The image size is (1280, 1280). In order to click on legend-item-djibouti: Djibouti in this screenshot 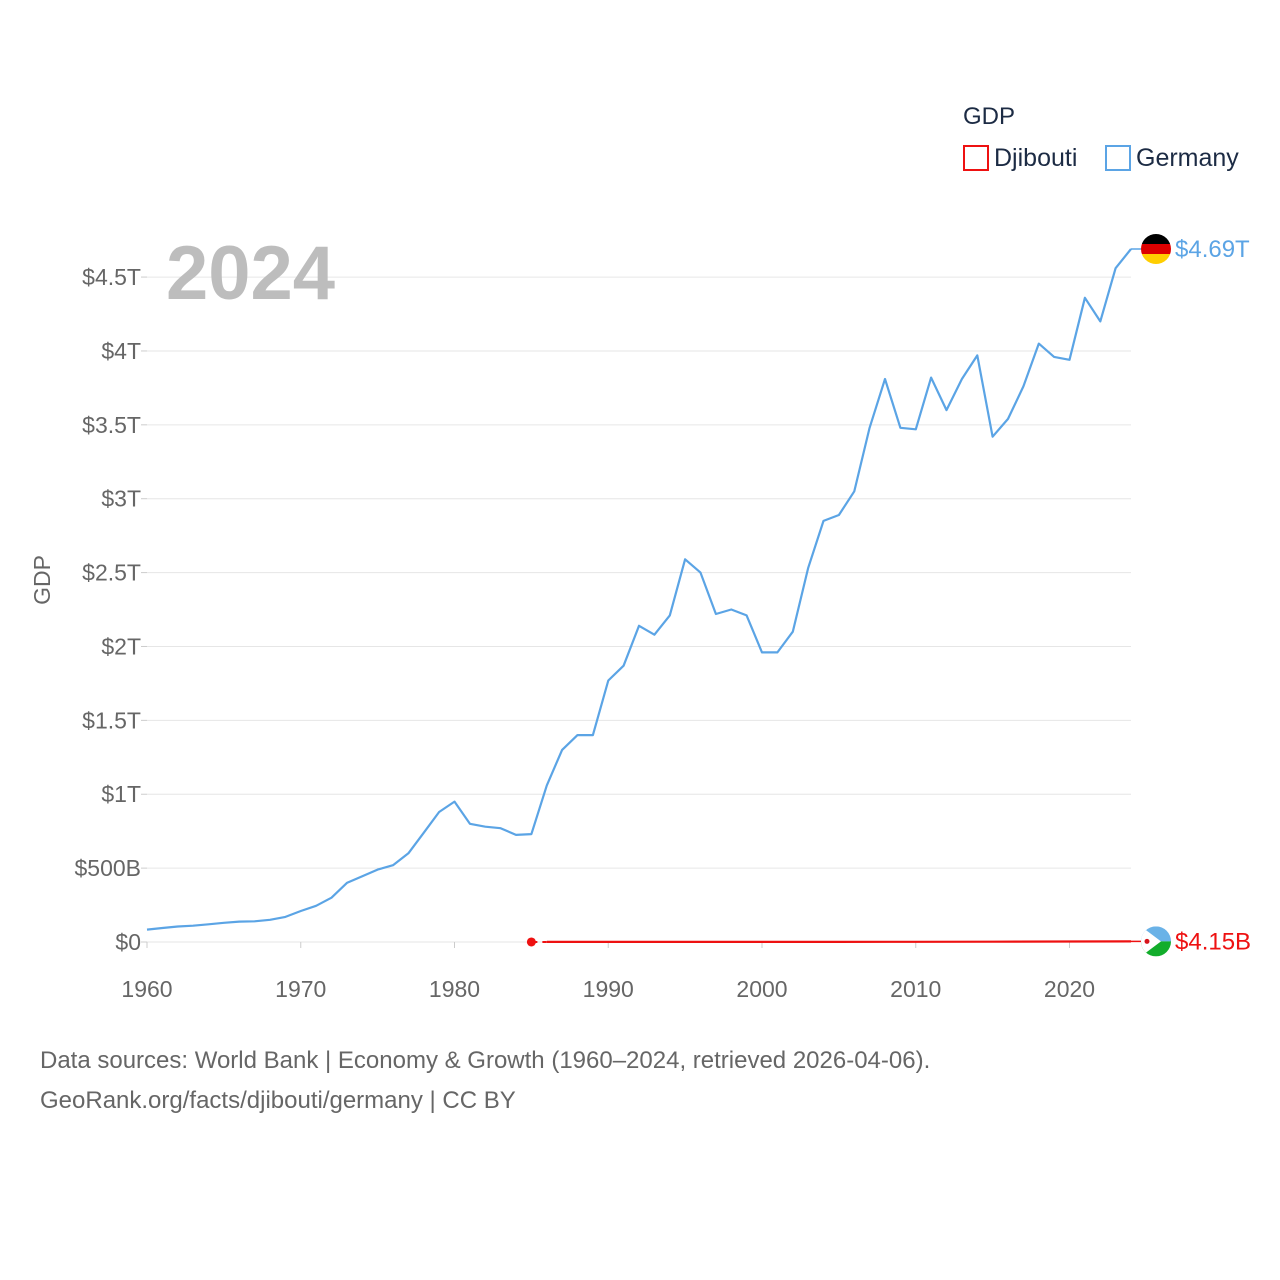, I will do `click(1020, 158)`.